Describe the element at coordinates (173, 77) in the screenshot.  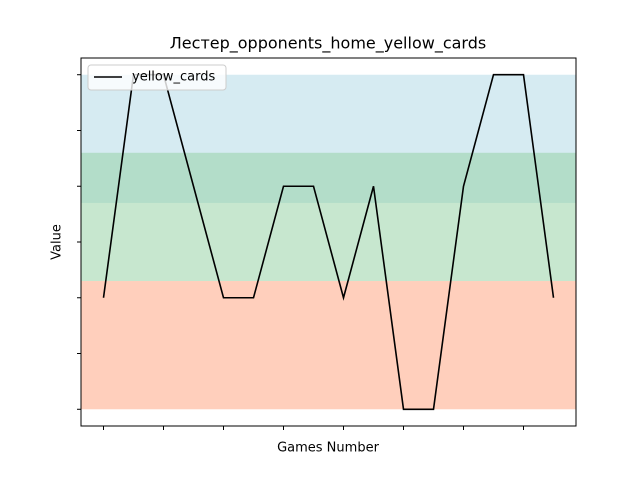
I see `legend-label: yellow_cards` at that location.